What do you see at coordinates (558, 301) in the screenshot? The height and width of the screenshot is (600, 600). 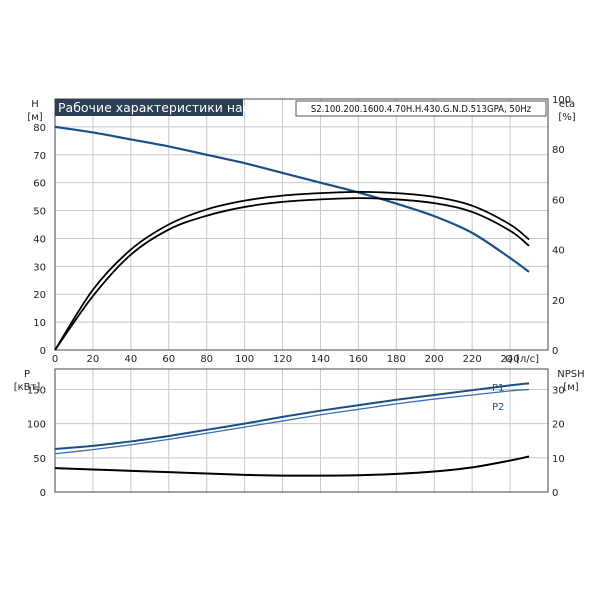 I see `eta-tick-label: 20` at bounding box center [558, 301].